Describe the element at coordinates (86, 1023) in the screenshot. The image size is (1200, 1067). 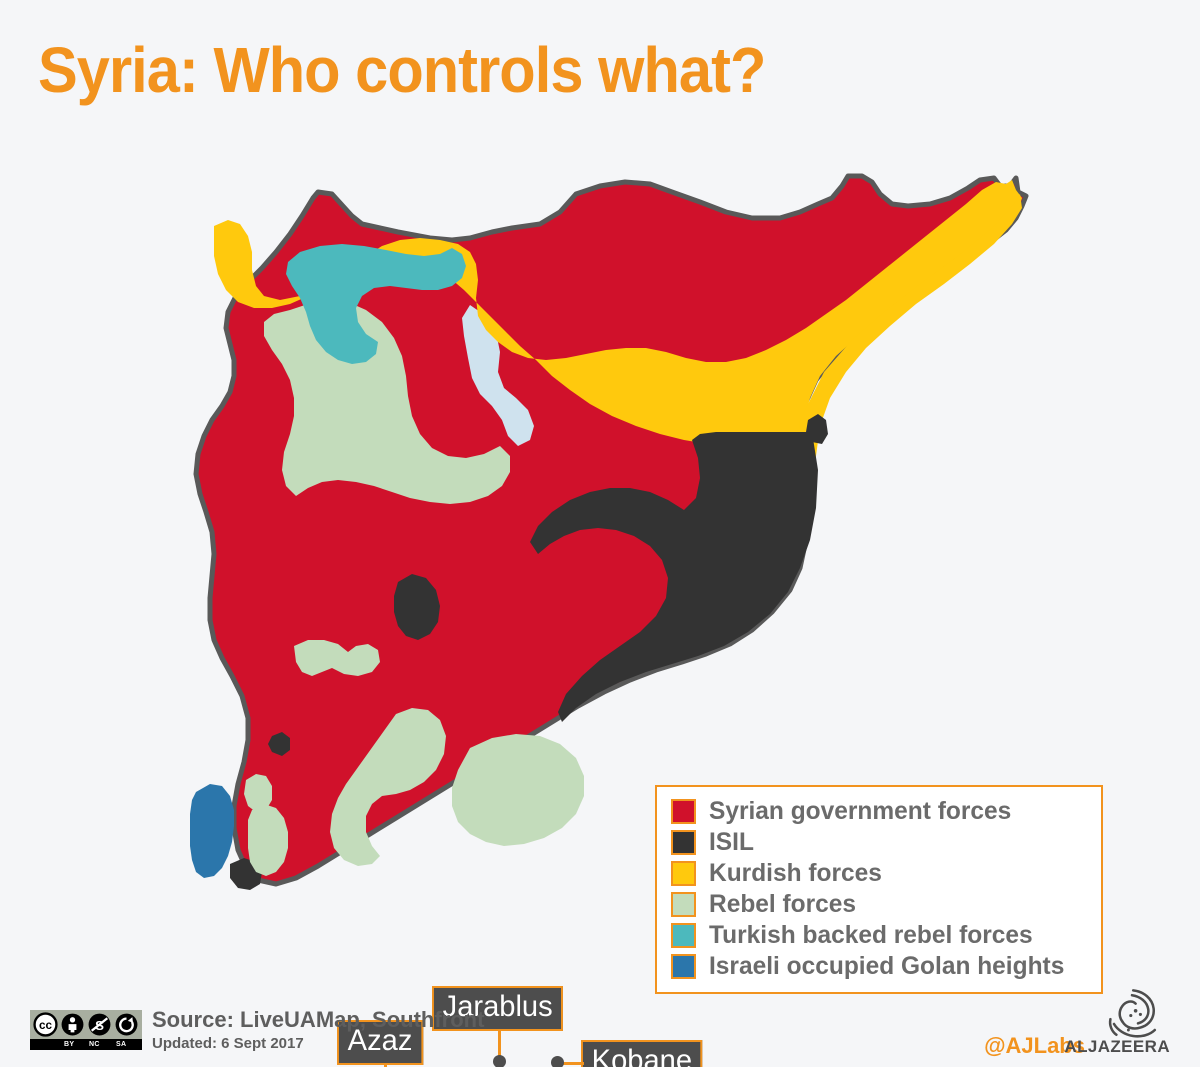
I see `cc-icon-group: cc S` at that location.